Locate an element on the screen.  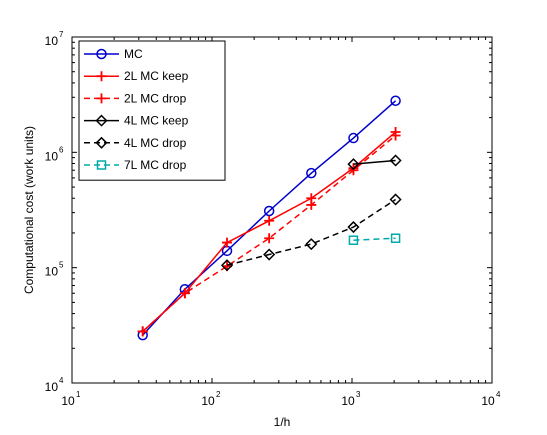
x-tick-exponent: 3 is located at coordinates (358, 394).